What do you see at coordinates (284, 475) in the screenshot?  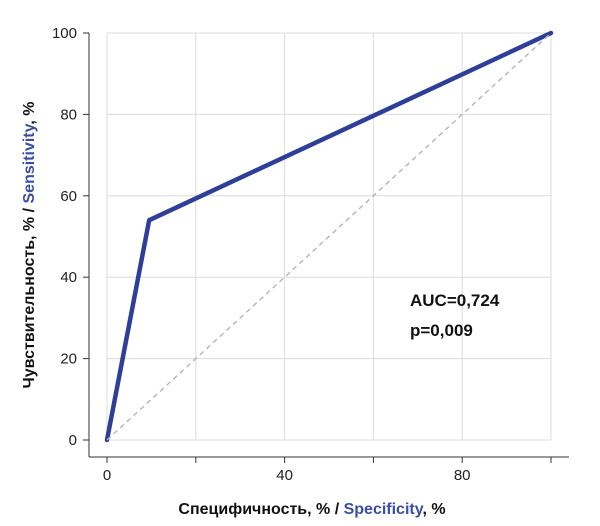 I see `x-tick-label: 40` at bounding box center [284, 475].